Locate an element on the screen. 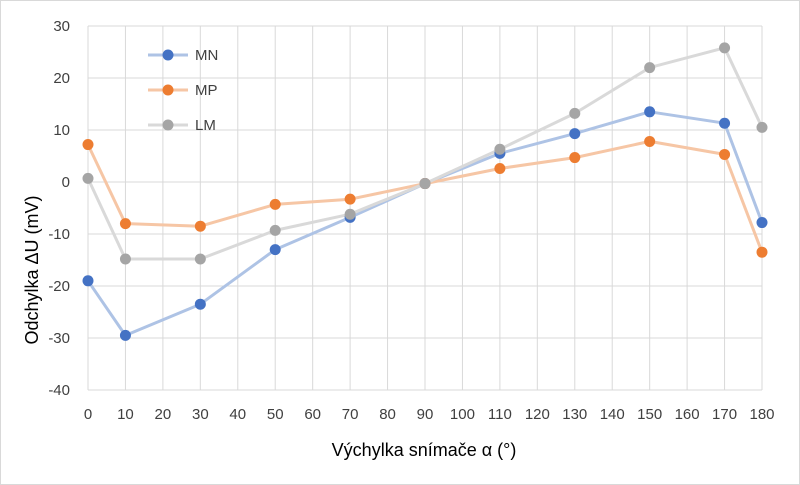 This screenshot has width=800, height=485. y-tick-label: 30 is located at coordinates (61, 26).